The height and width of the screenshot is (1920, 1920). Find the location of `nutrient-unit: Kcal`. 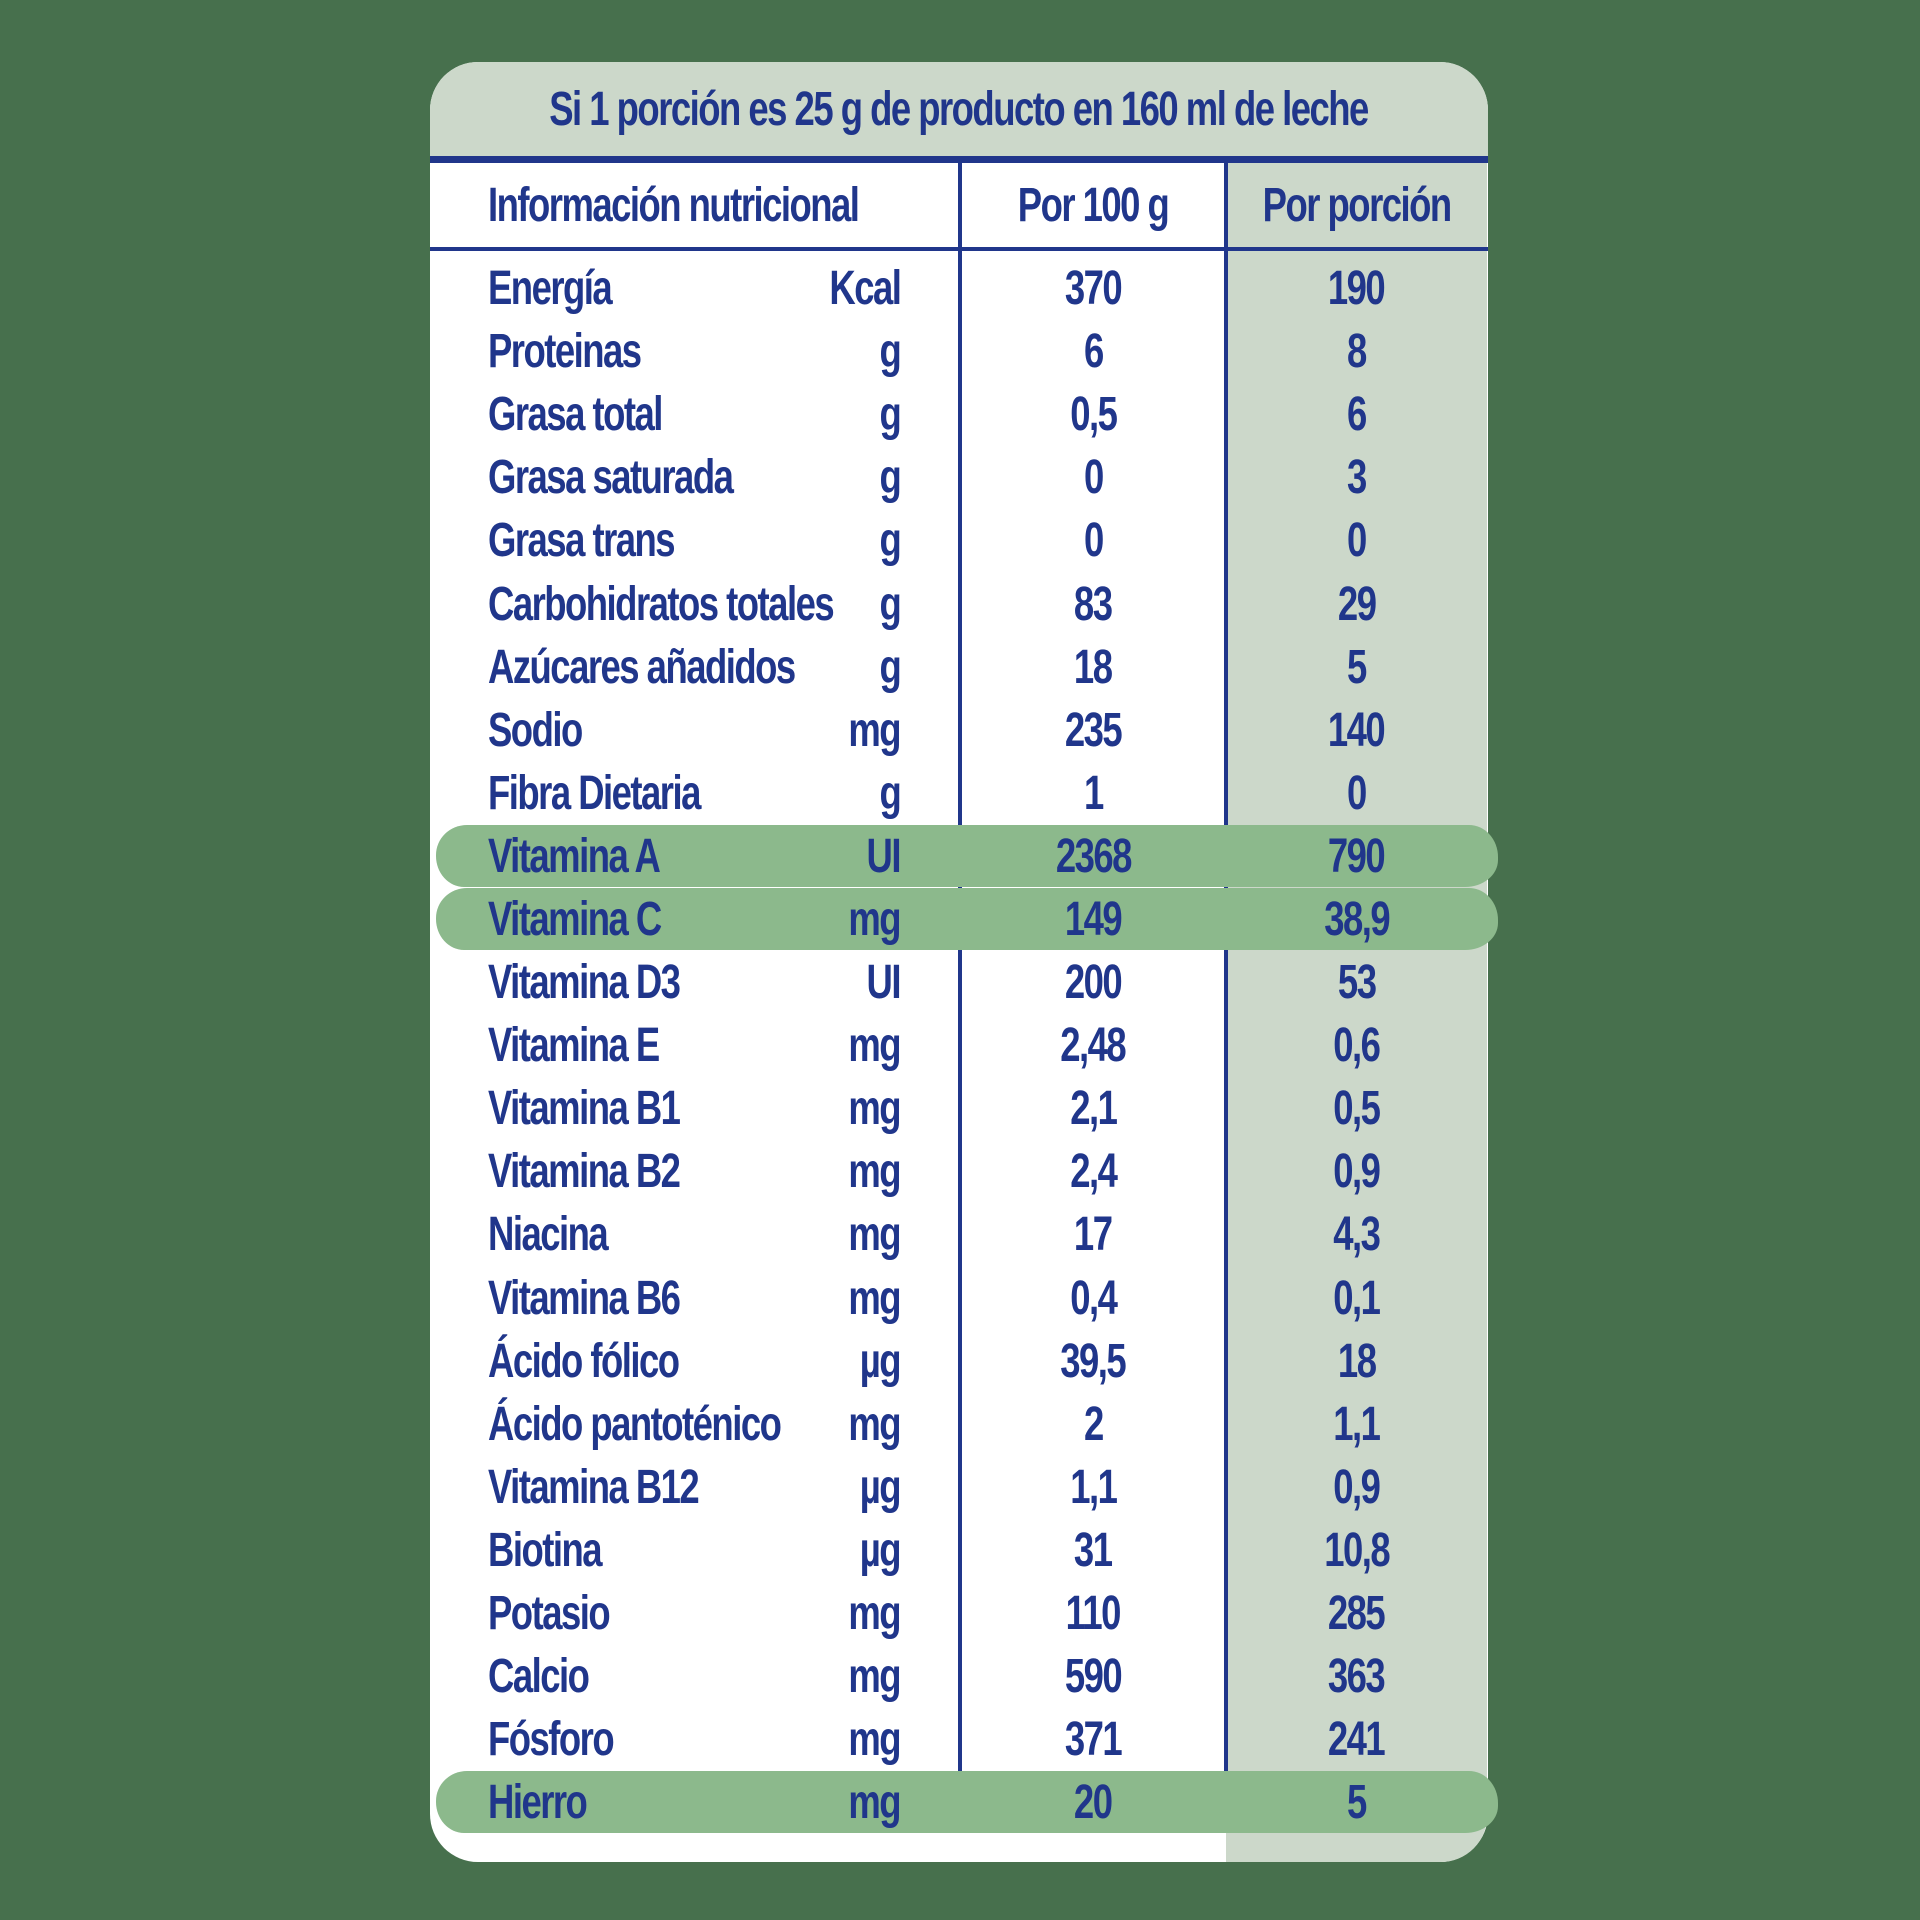

nutrient-unit: Kcal is located at coordinates (865, 289).